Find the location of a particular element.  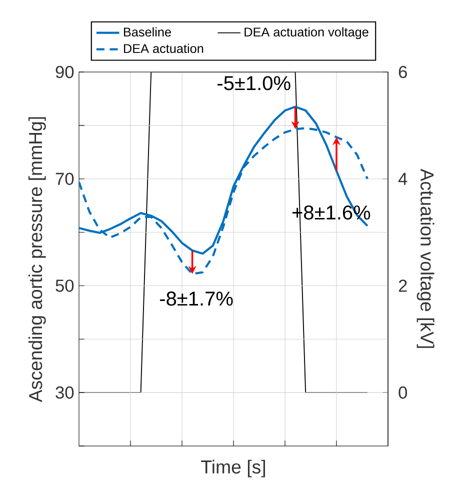

y2-tick-label: 2 is located at coordinates (402, 286).